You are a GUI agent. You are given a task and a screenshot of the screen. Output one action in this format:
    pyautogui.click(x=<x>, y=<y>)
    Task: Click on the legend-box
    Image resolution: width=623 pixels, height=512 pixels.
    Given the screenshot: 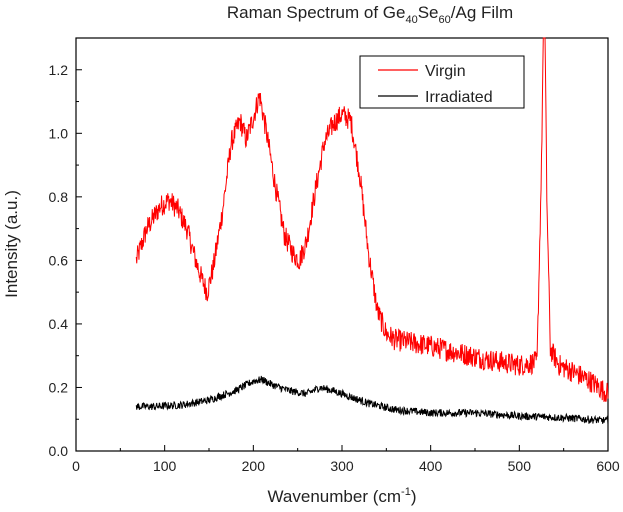 What is the action you would take?
    pyautogui.click(x=442, y=82)
    